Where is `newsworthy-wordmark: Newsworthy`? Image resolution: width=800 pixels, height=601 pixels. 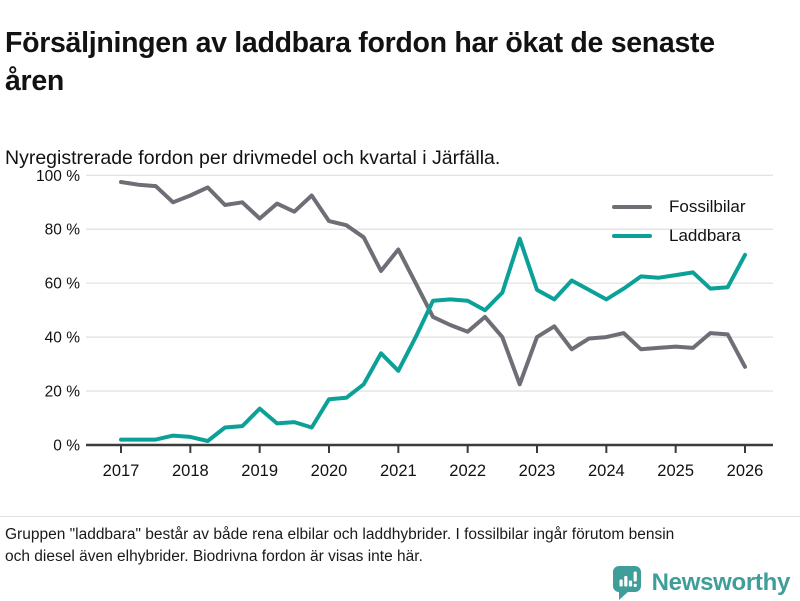 newsworthy-wordmark: Newsworthy is located at coordinates (721, 582).